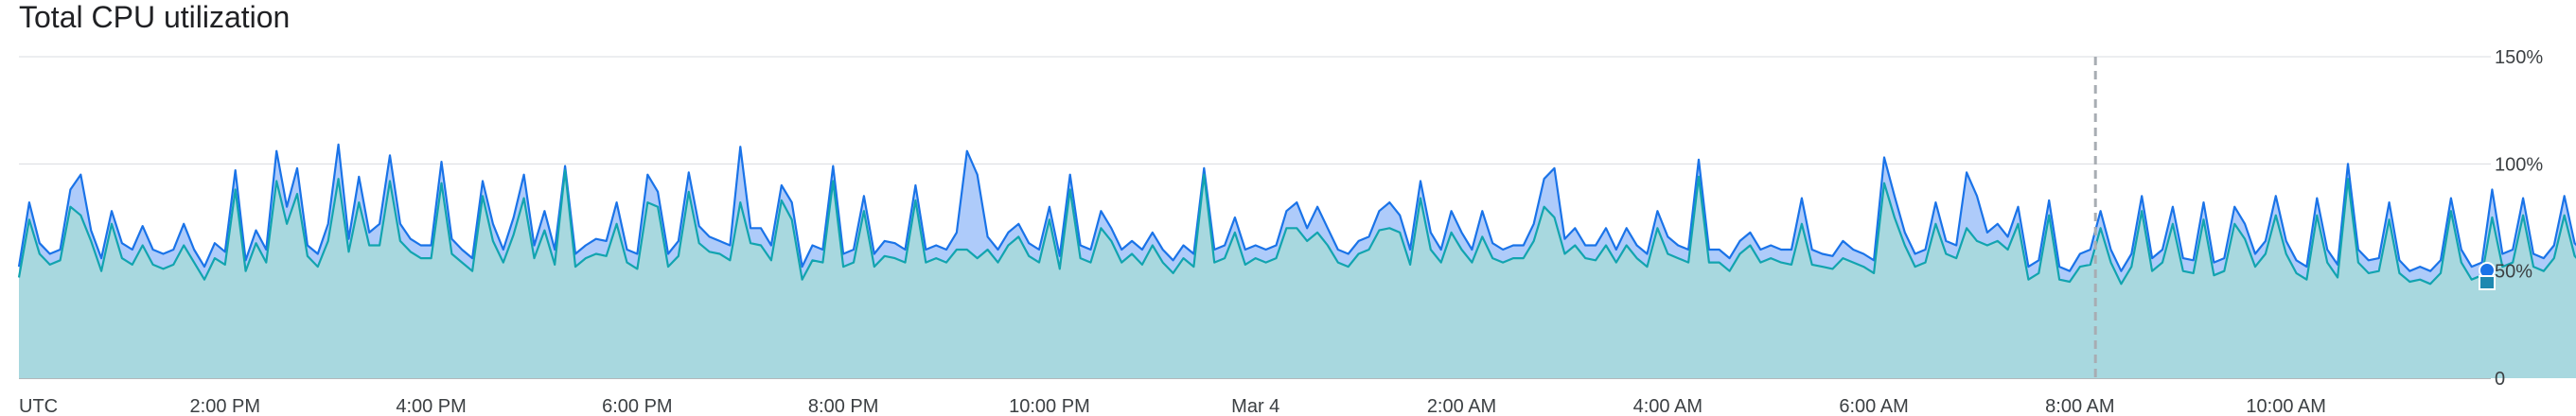 This screenshot has width=2576, height=416. Describe the element at coordinates (2487, 282) in the screenshot. I see `series-2-end-marker` at that location.